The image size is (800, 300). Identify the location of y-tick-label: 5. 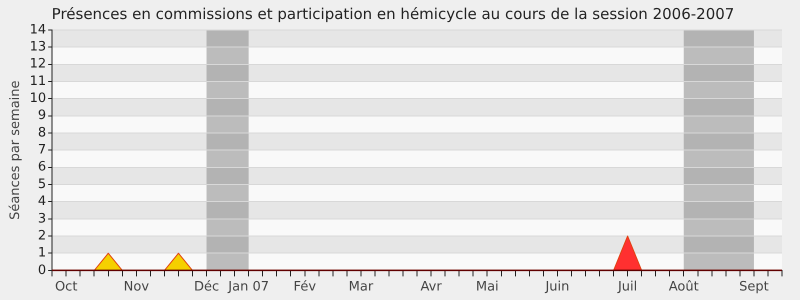
(42, 184).